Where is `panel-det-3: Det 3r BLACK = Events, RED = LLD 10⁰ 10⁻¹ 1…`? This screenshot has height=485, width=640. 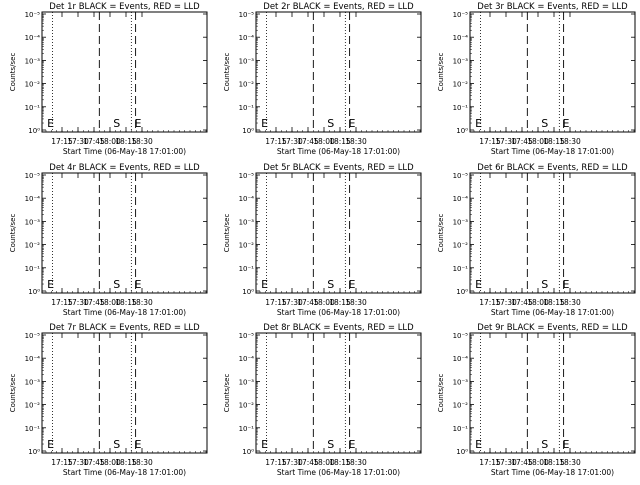
panel-det-3: Det 3r BLACK = Events, RED = LLD 10⁰ 10⁻¹ 1… is located at coordinates (536, 79).